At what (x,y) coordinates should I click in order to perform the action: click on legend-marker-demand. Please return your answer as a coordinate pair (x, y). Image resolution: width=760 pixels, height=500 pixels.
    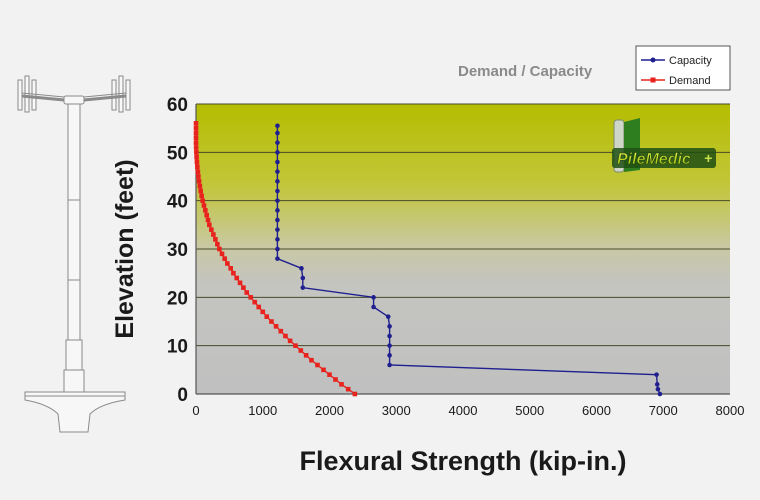
    Looking at the image, I should click on (653, 80).